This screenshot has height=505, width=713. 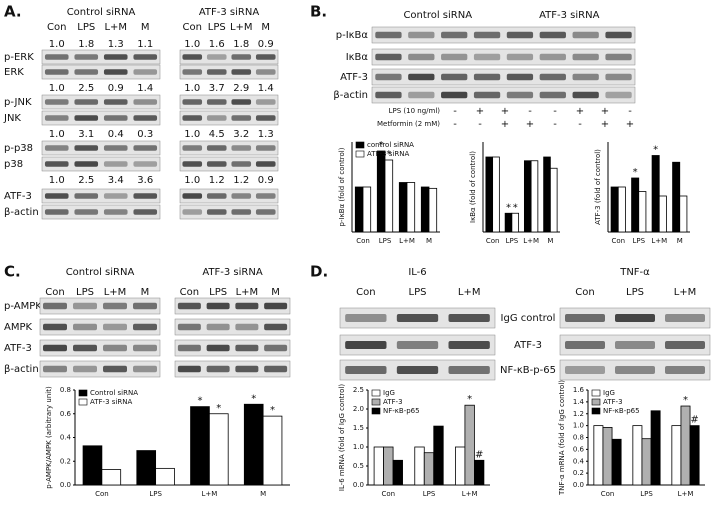 What do you see at coordinates (635, 172) in the screenshot?
I see `significance-mark: *` at bounding box center [635, 172].